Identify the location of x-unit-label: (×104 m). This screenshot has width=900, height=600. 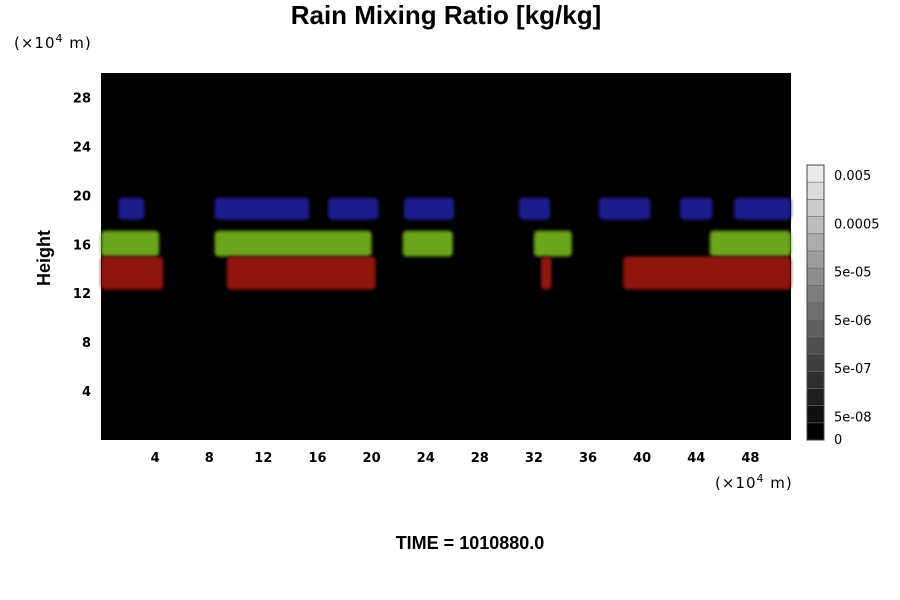
(754, 482).